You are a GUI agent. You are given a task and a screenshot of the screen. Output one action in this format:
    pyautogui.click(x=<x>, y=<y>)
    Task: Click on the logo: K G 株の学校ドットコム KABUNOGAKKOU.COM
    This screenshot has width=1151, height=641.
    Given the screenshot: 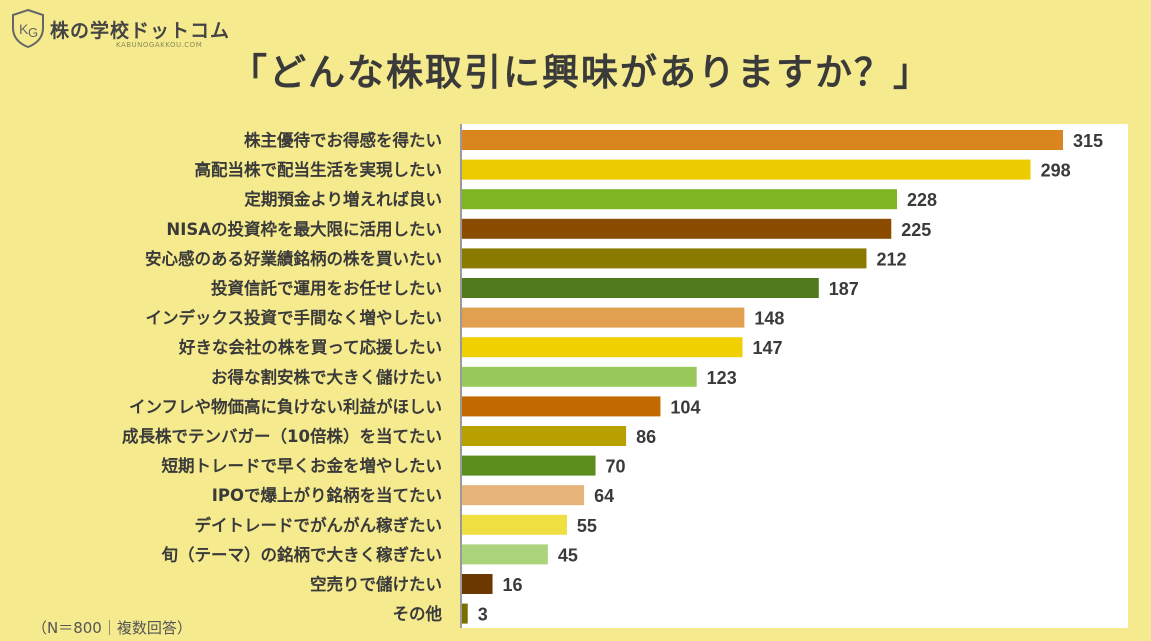 What is the action you would take?
    pyautogui.click(x=125, y=31)
    